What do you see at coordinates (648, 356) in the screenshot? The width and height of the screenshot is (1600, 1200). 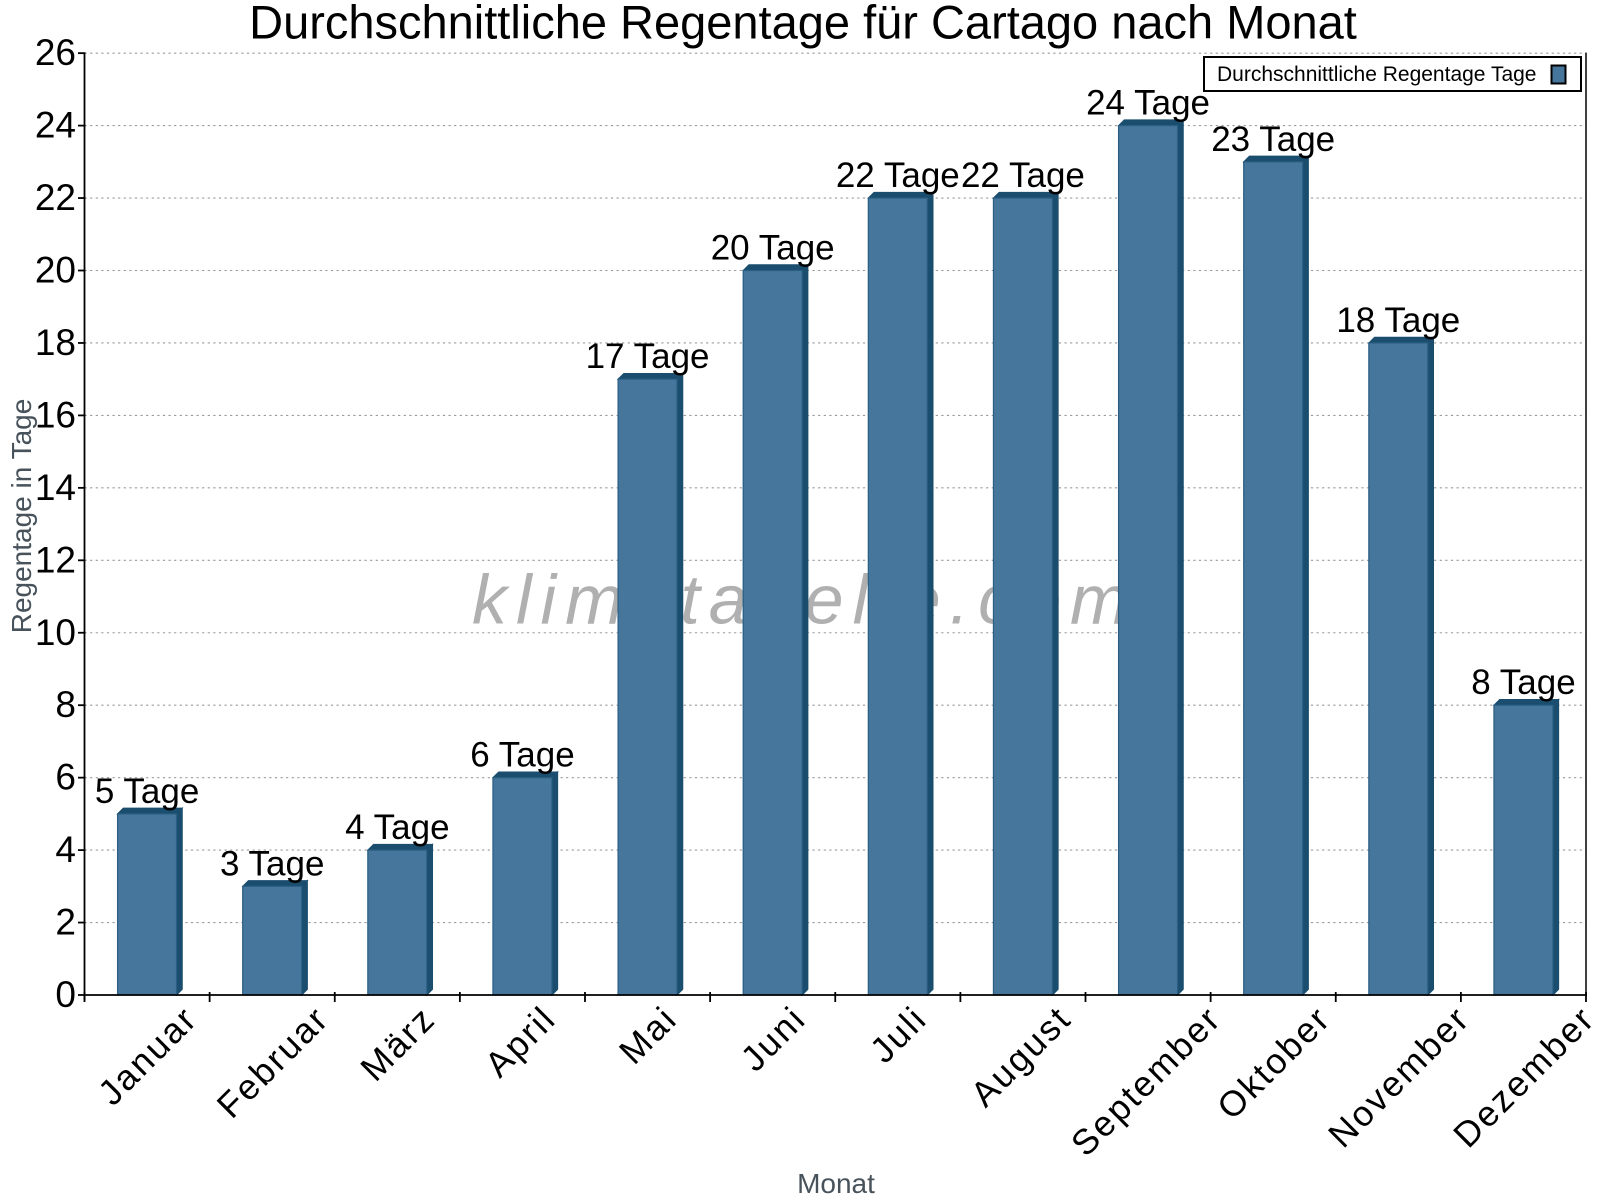 I see `svg-text: 17 Tage` at bounding box center [648, 356].